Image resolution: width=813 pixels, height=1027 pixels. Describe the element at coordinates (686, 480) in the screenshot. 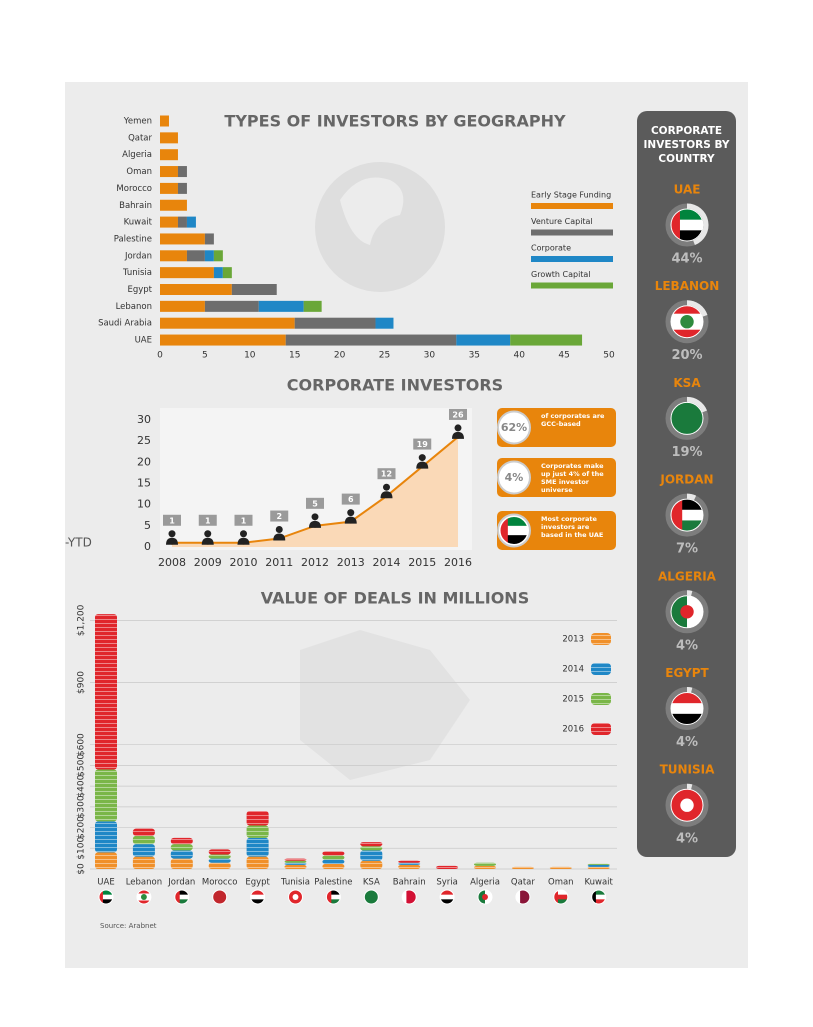

I see `country-name: JORDAN` at that location.